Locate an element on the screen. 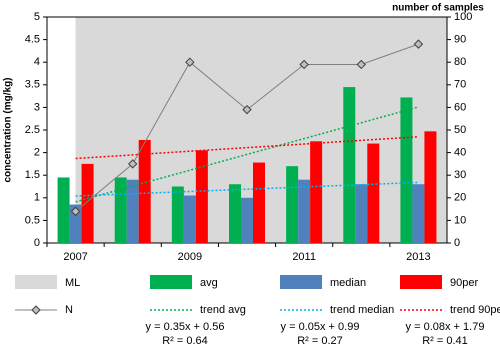  trend-equation: R² = 0.41 is located at coordinates (445, 341).